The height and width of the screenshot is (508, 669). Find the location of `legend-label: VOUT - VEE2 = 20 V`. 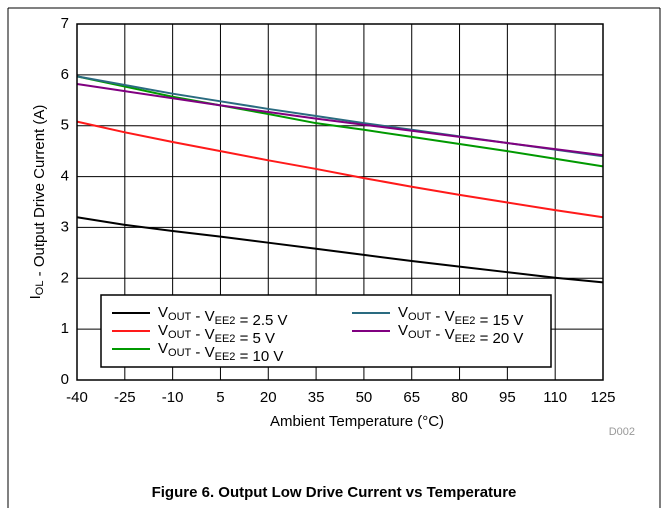

legend-label: VOUT - VEE2 = 20 V is located at coordinates (460, 334).